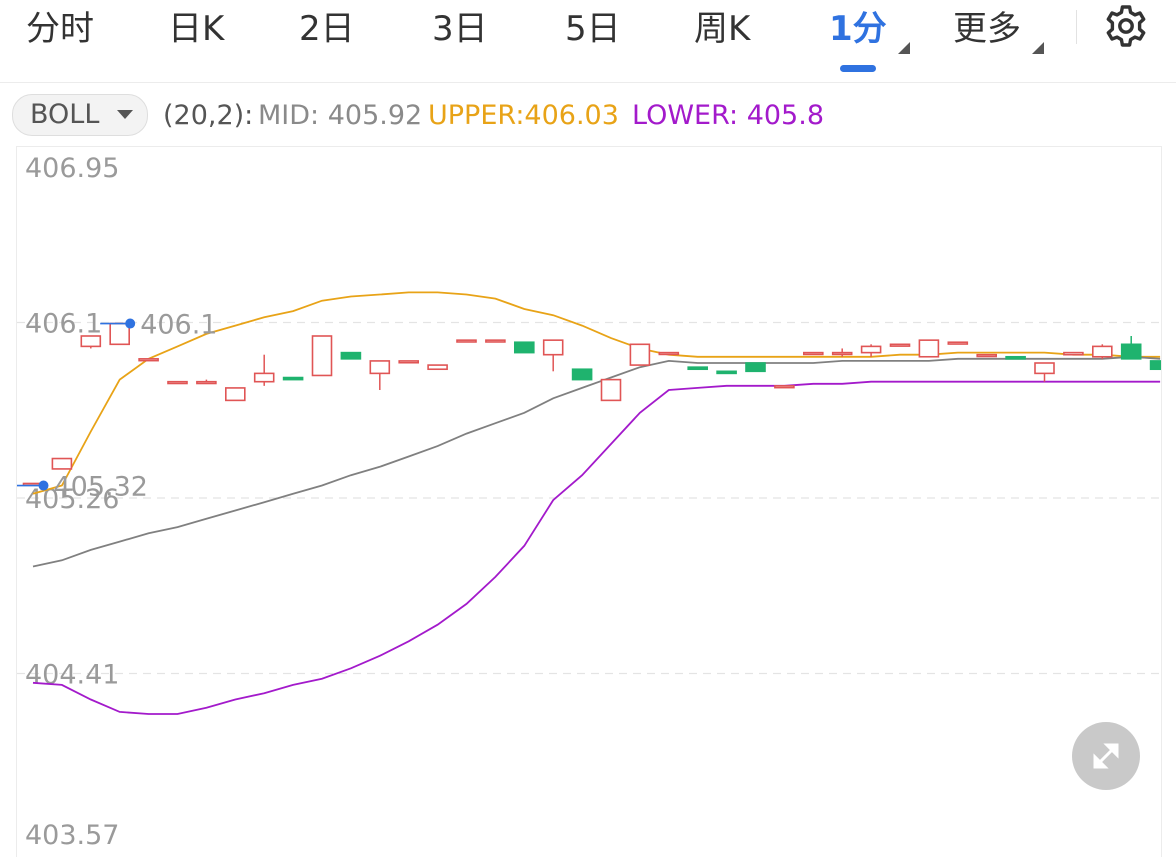 The image size is (1176, 857). I want to click on tab-1-minute-caret-icon, so click(904, 48).